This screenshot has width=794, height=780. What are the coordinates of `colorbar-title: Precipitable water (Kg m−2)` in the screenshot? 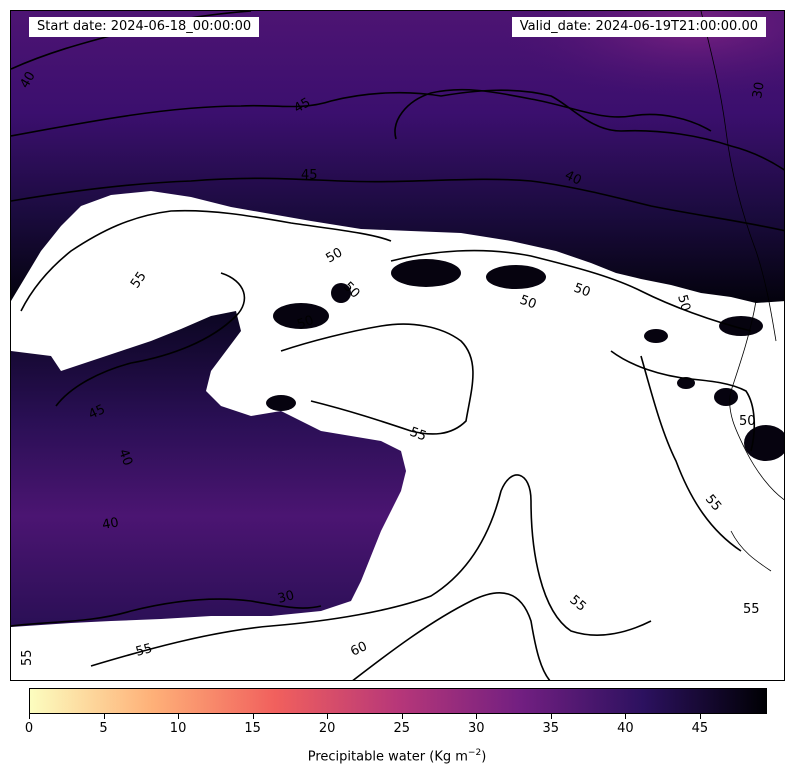 It's located at (397, 756).